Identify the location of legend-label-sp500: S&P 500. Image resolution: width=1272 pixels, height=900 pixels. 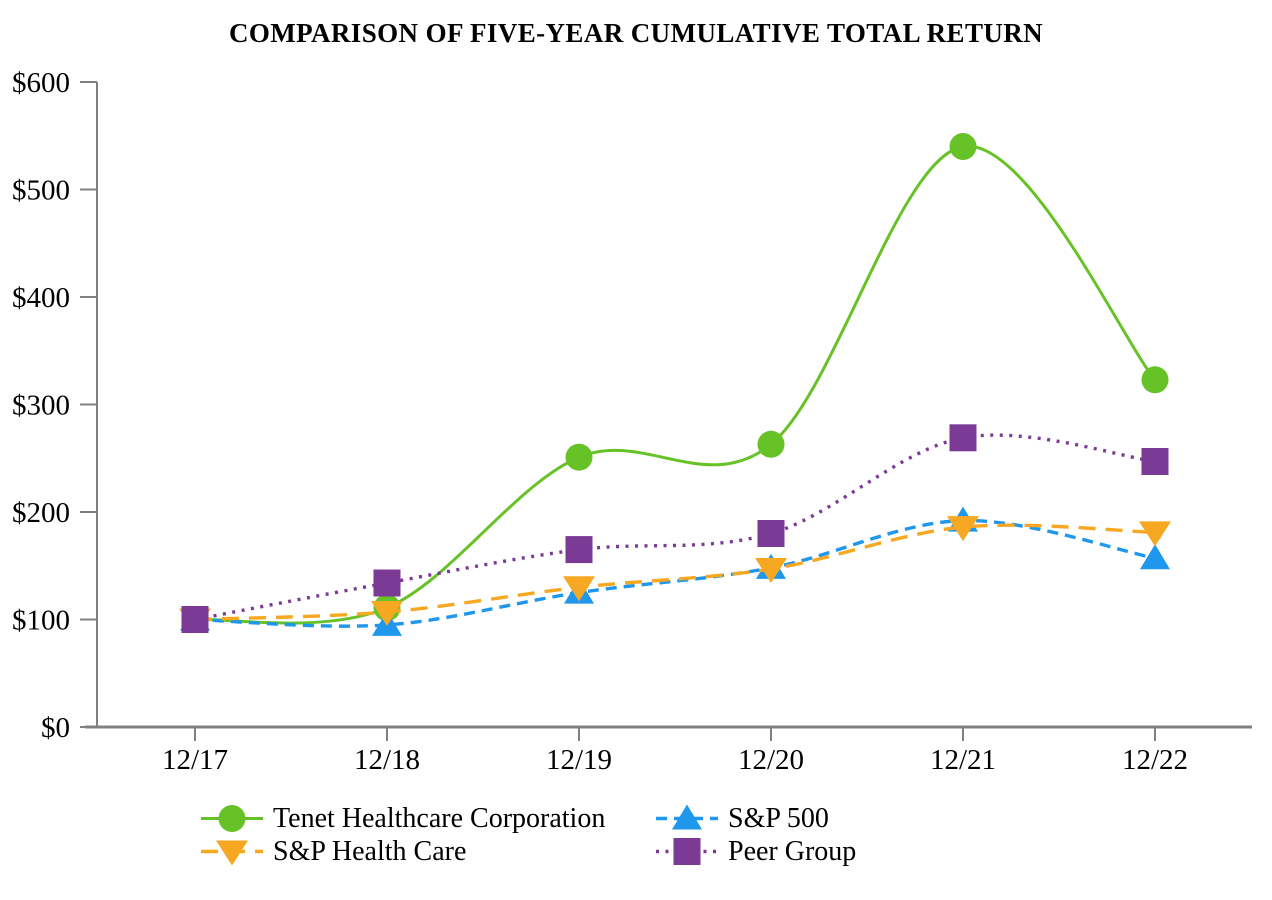
(778, 818).